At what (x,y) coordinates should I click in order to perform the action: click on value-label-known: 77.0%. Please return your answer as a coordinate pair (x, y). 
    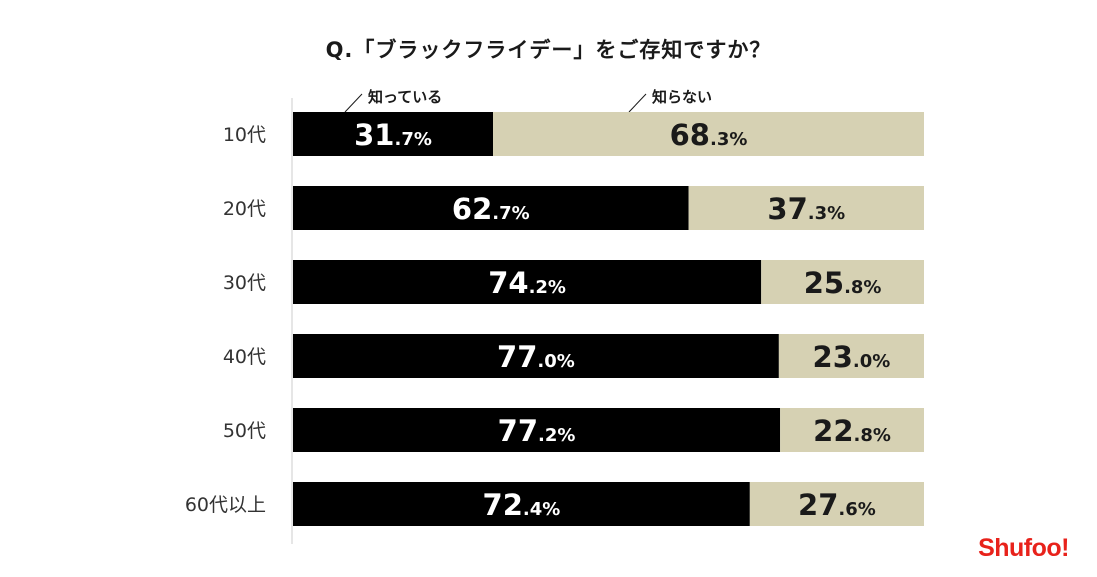
    Looking at the image, I should click on (536, 357).